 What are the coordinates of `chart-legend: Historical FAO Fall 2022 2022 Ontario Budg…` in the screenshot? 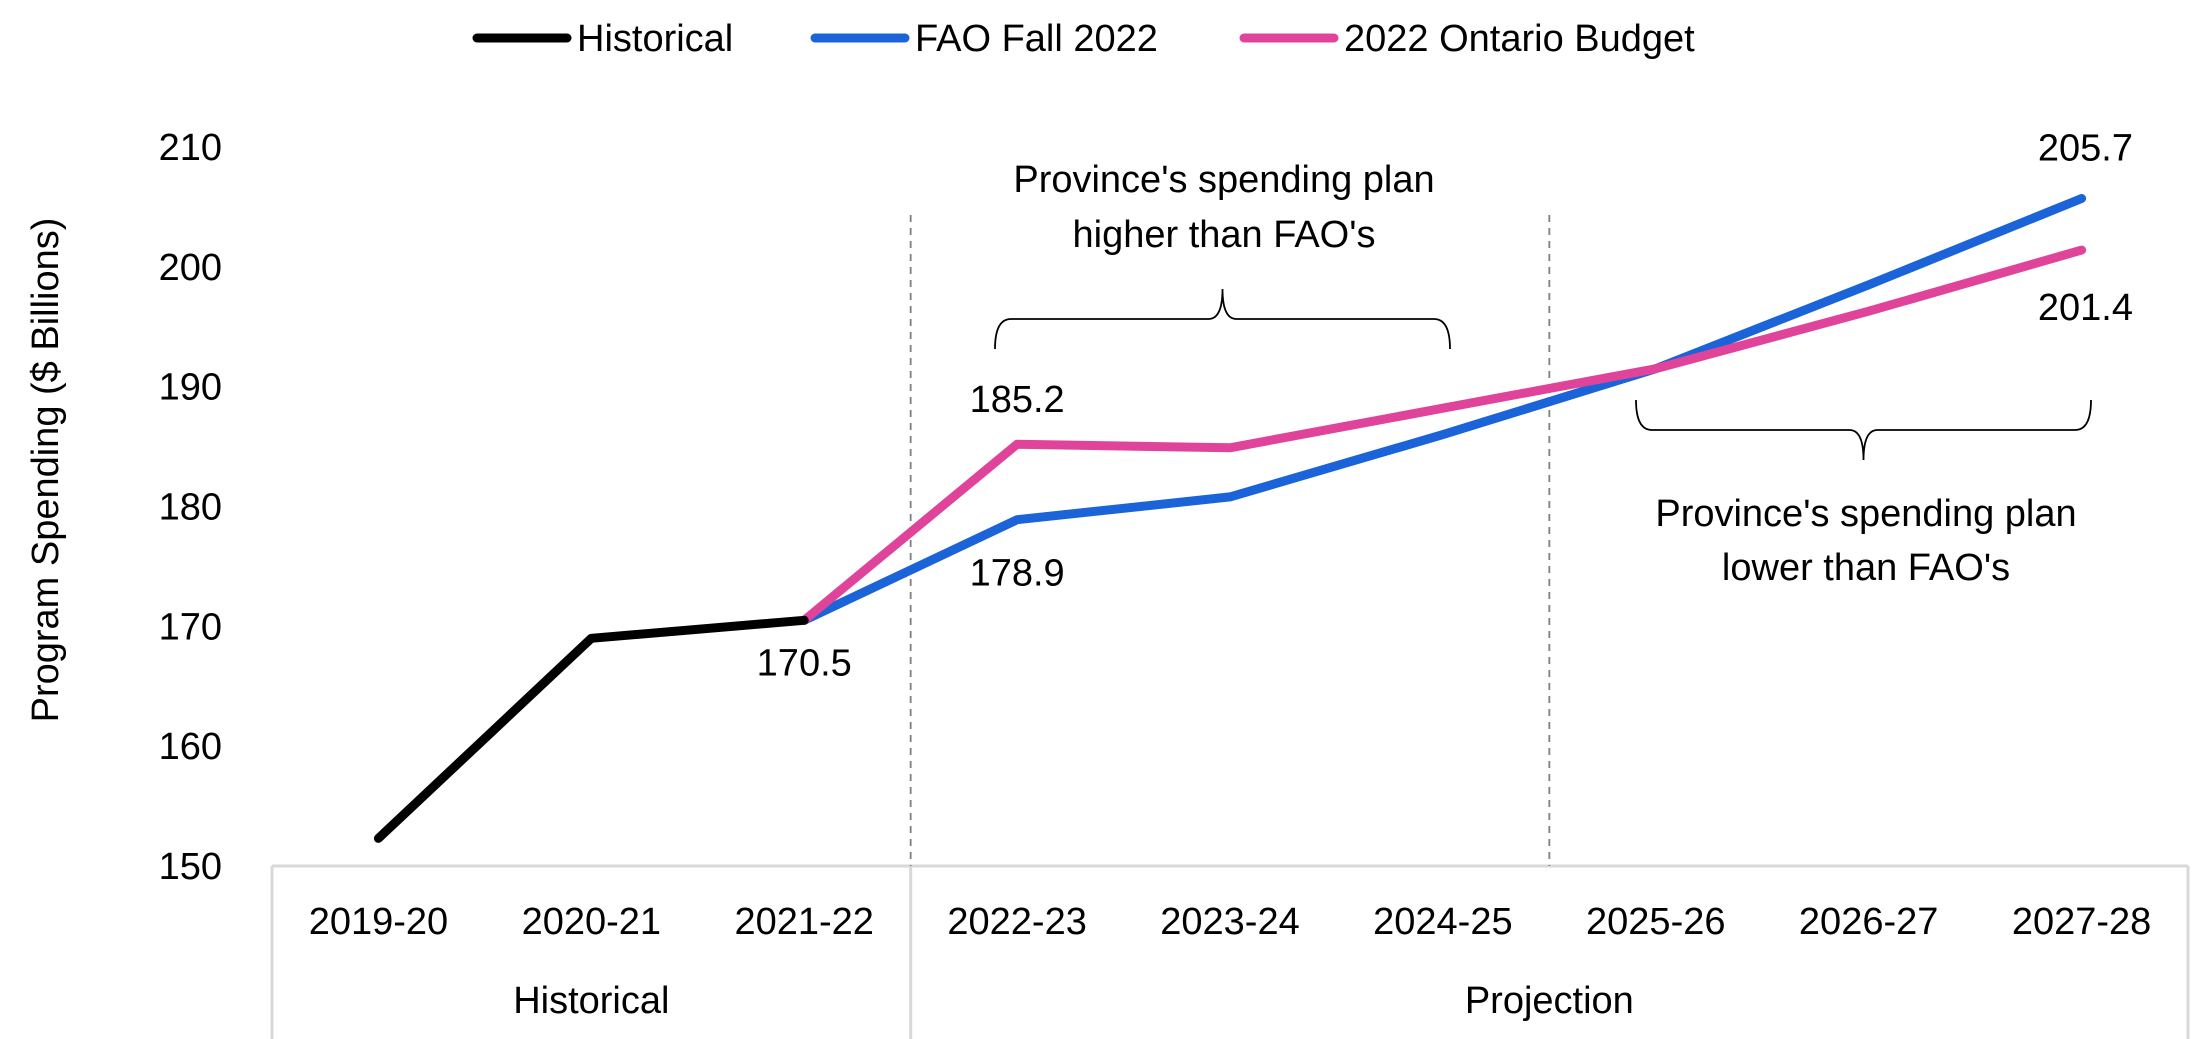 It's located at (1083, 39).